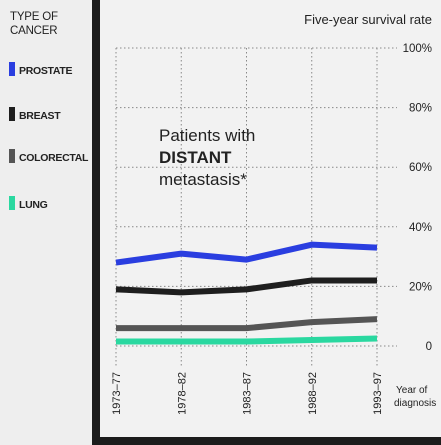  I want to click on x-axis-title-line-1: Year of, so click(412, 390).